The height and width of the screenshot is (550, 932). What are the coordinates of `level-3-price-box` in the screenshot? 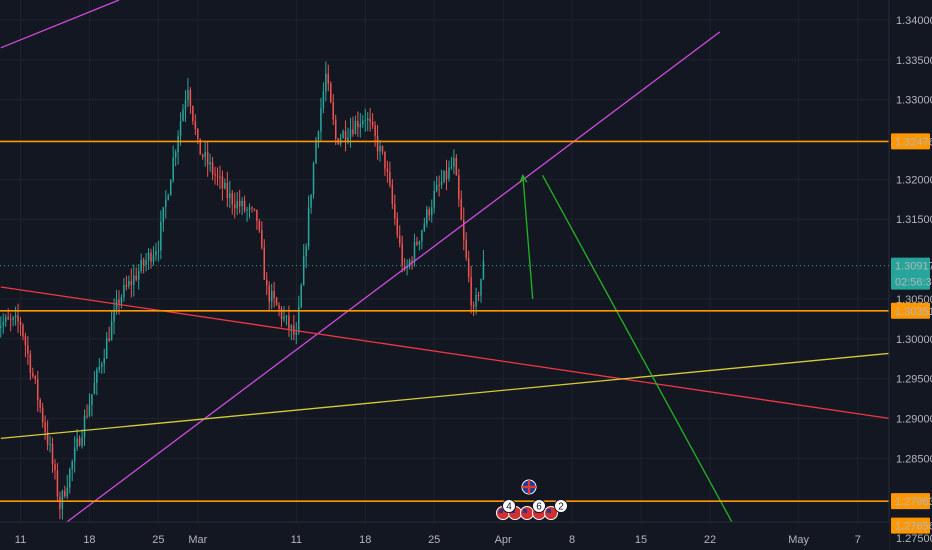 It's located at (910, 501).